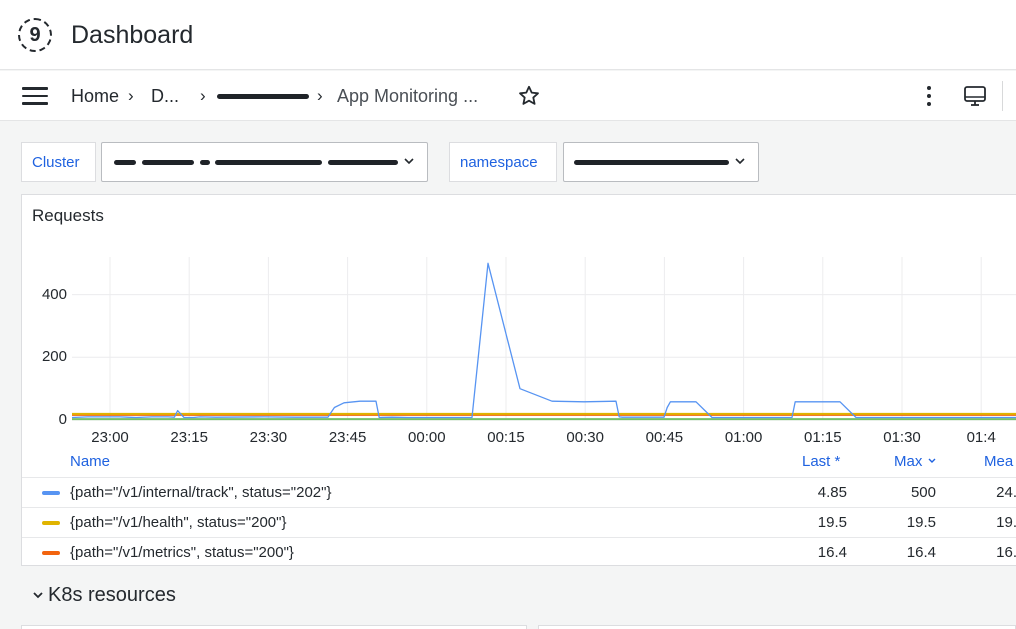  What do you see at coordinates (347, 437) in the screenshot?
I see `x-tick-label: 23:45` at bounding box center [347, 437].